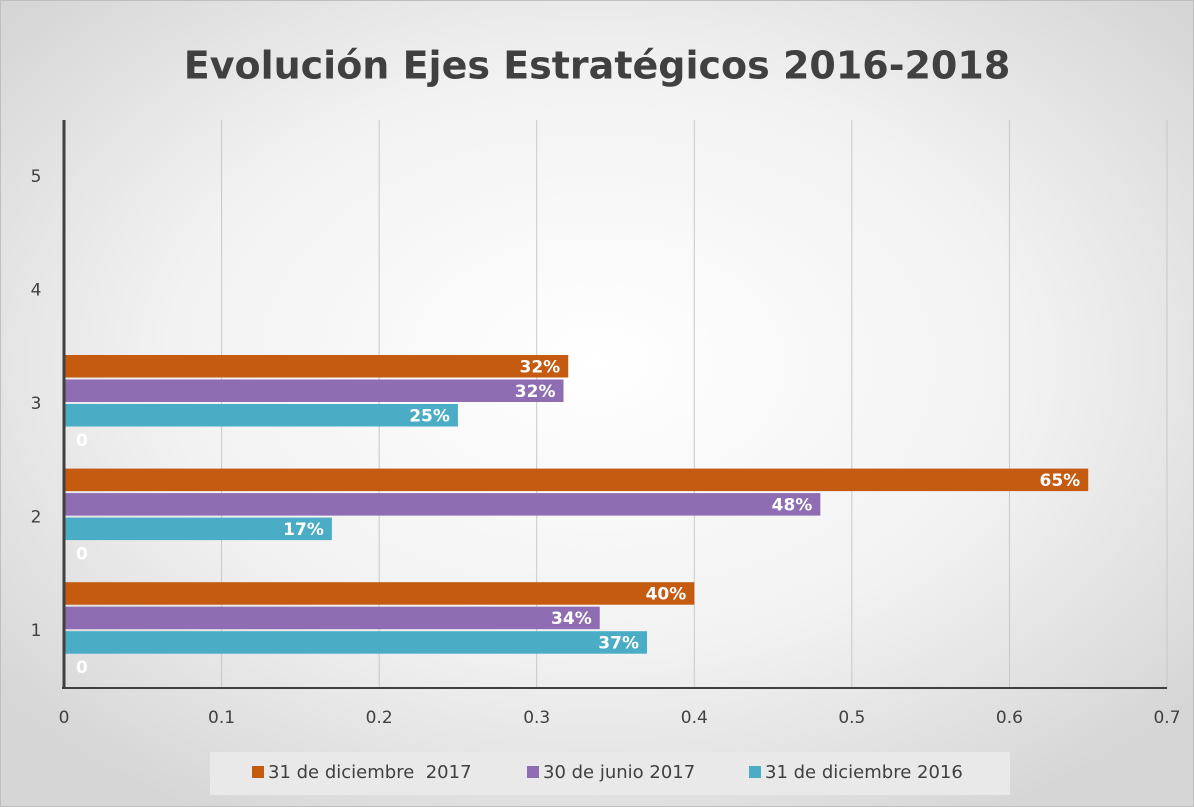 The height and width of the screenshot is (807, 1194). Describe the element at coordinates (618, 643) in the screenshot. I see `data-label: 37%` at that location.